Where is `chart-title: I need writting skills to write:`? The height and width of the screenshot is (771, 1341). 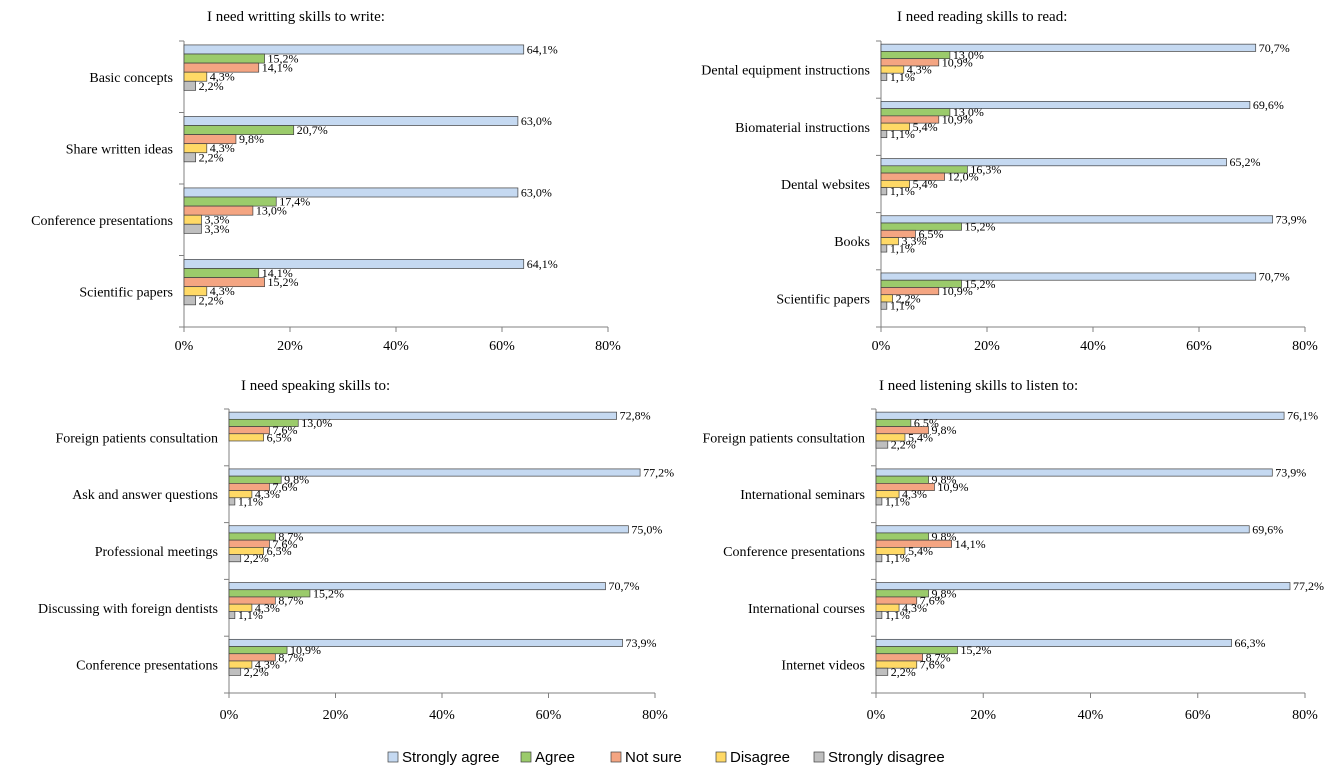 chart-title: I need writting skills to write: is located at coordinates (296, 17).